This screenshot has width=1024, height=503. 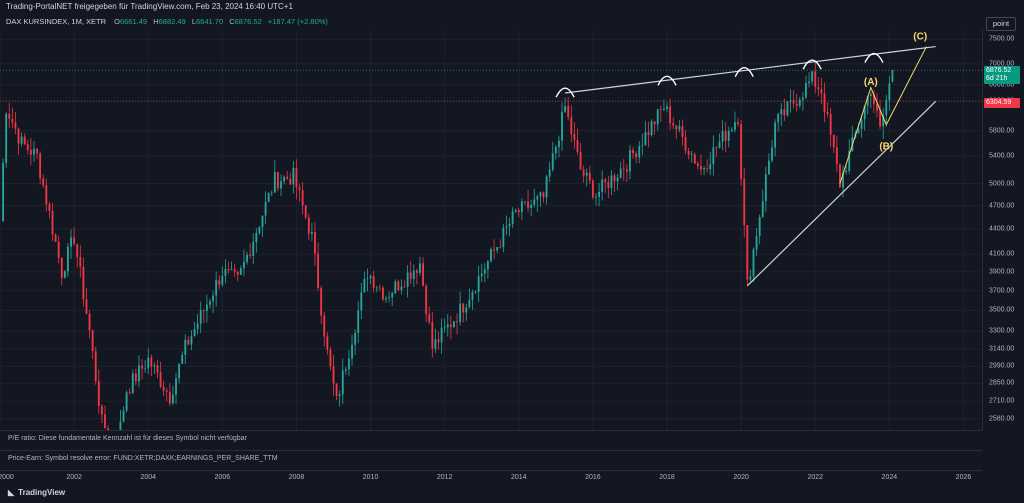 I want to click on price-tick-label: 5400.00, so click(x=1002, y=156).